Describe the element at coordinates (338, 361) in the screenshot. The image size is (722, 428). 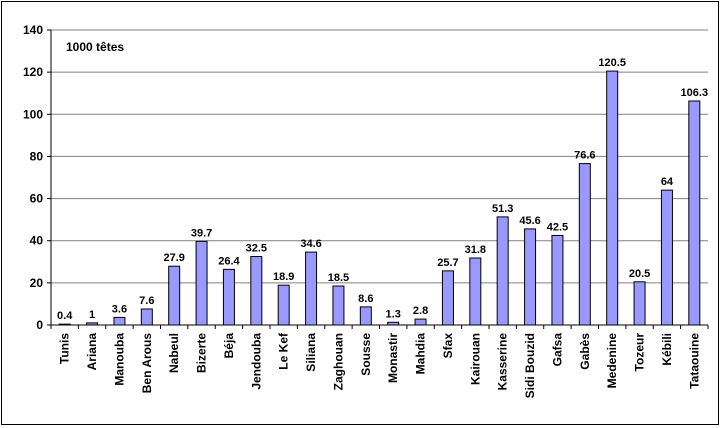
I see `x-tick-label: Zaghouan` at that location.